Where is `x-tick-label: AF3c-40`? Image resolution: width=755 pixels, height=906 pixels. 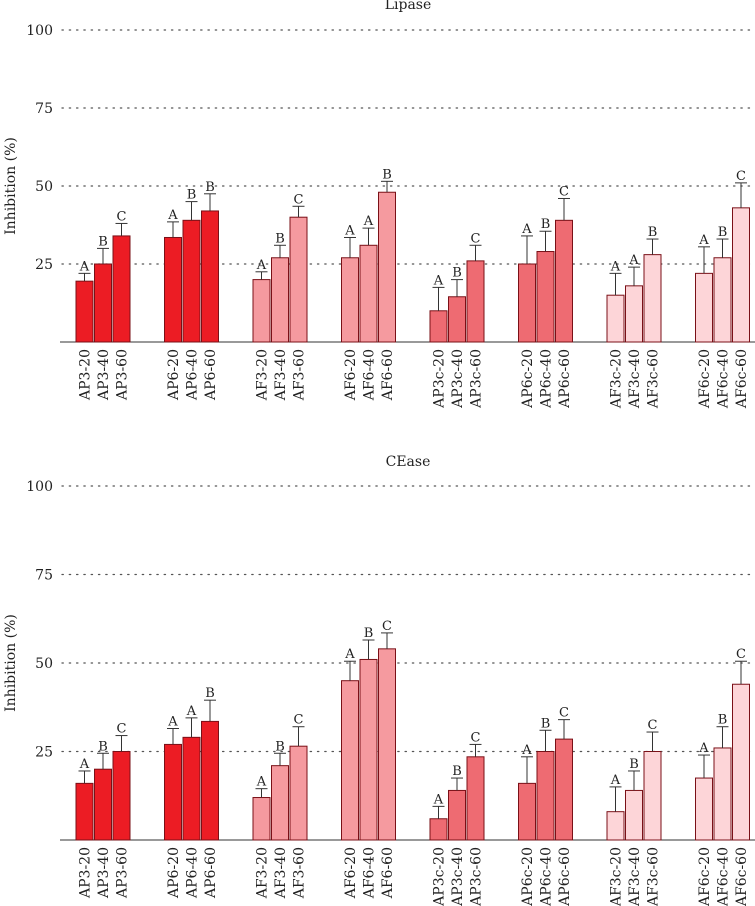 x-tick-label: AF3c-40 is located at coordinates (635, 876).